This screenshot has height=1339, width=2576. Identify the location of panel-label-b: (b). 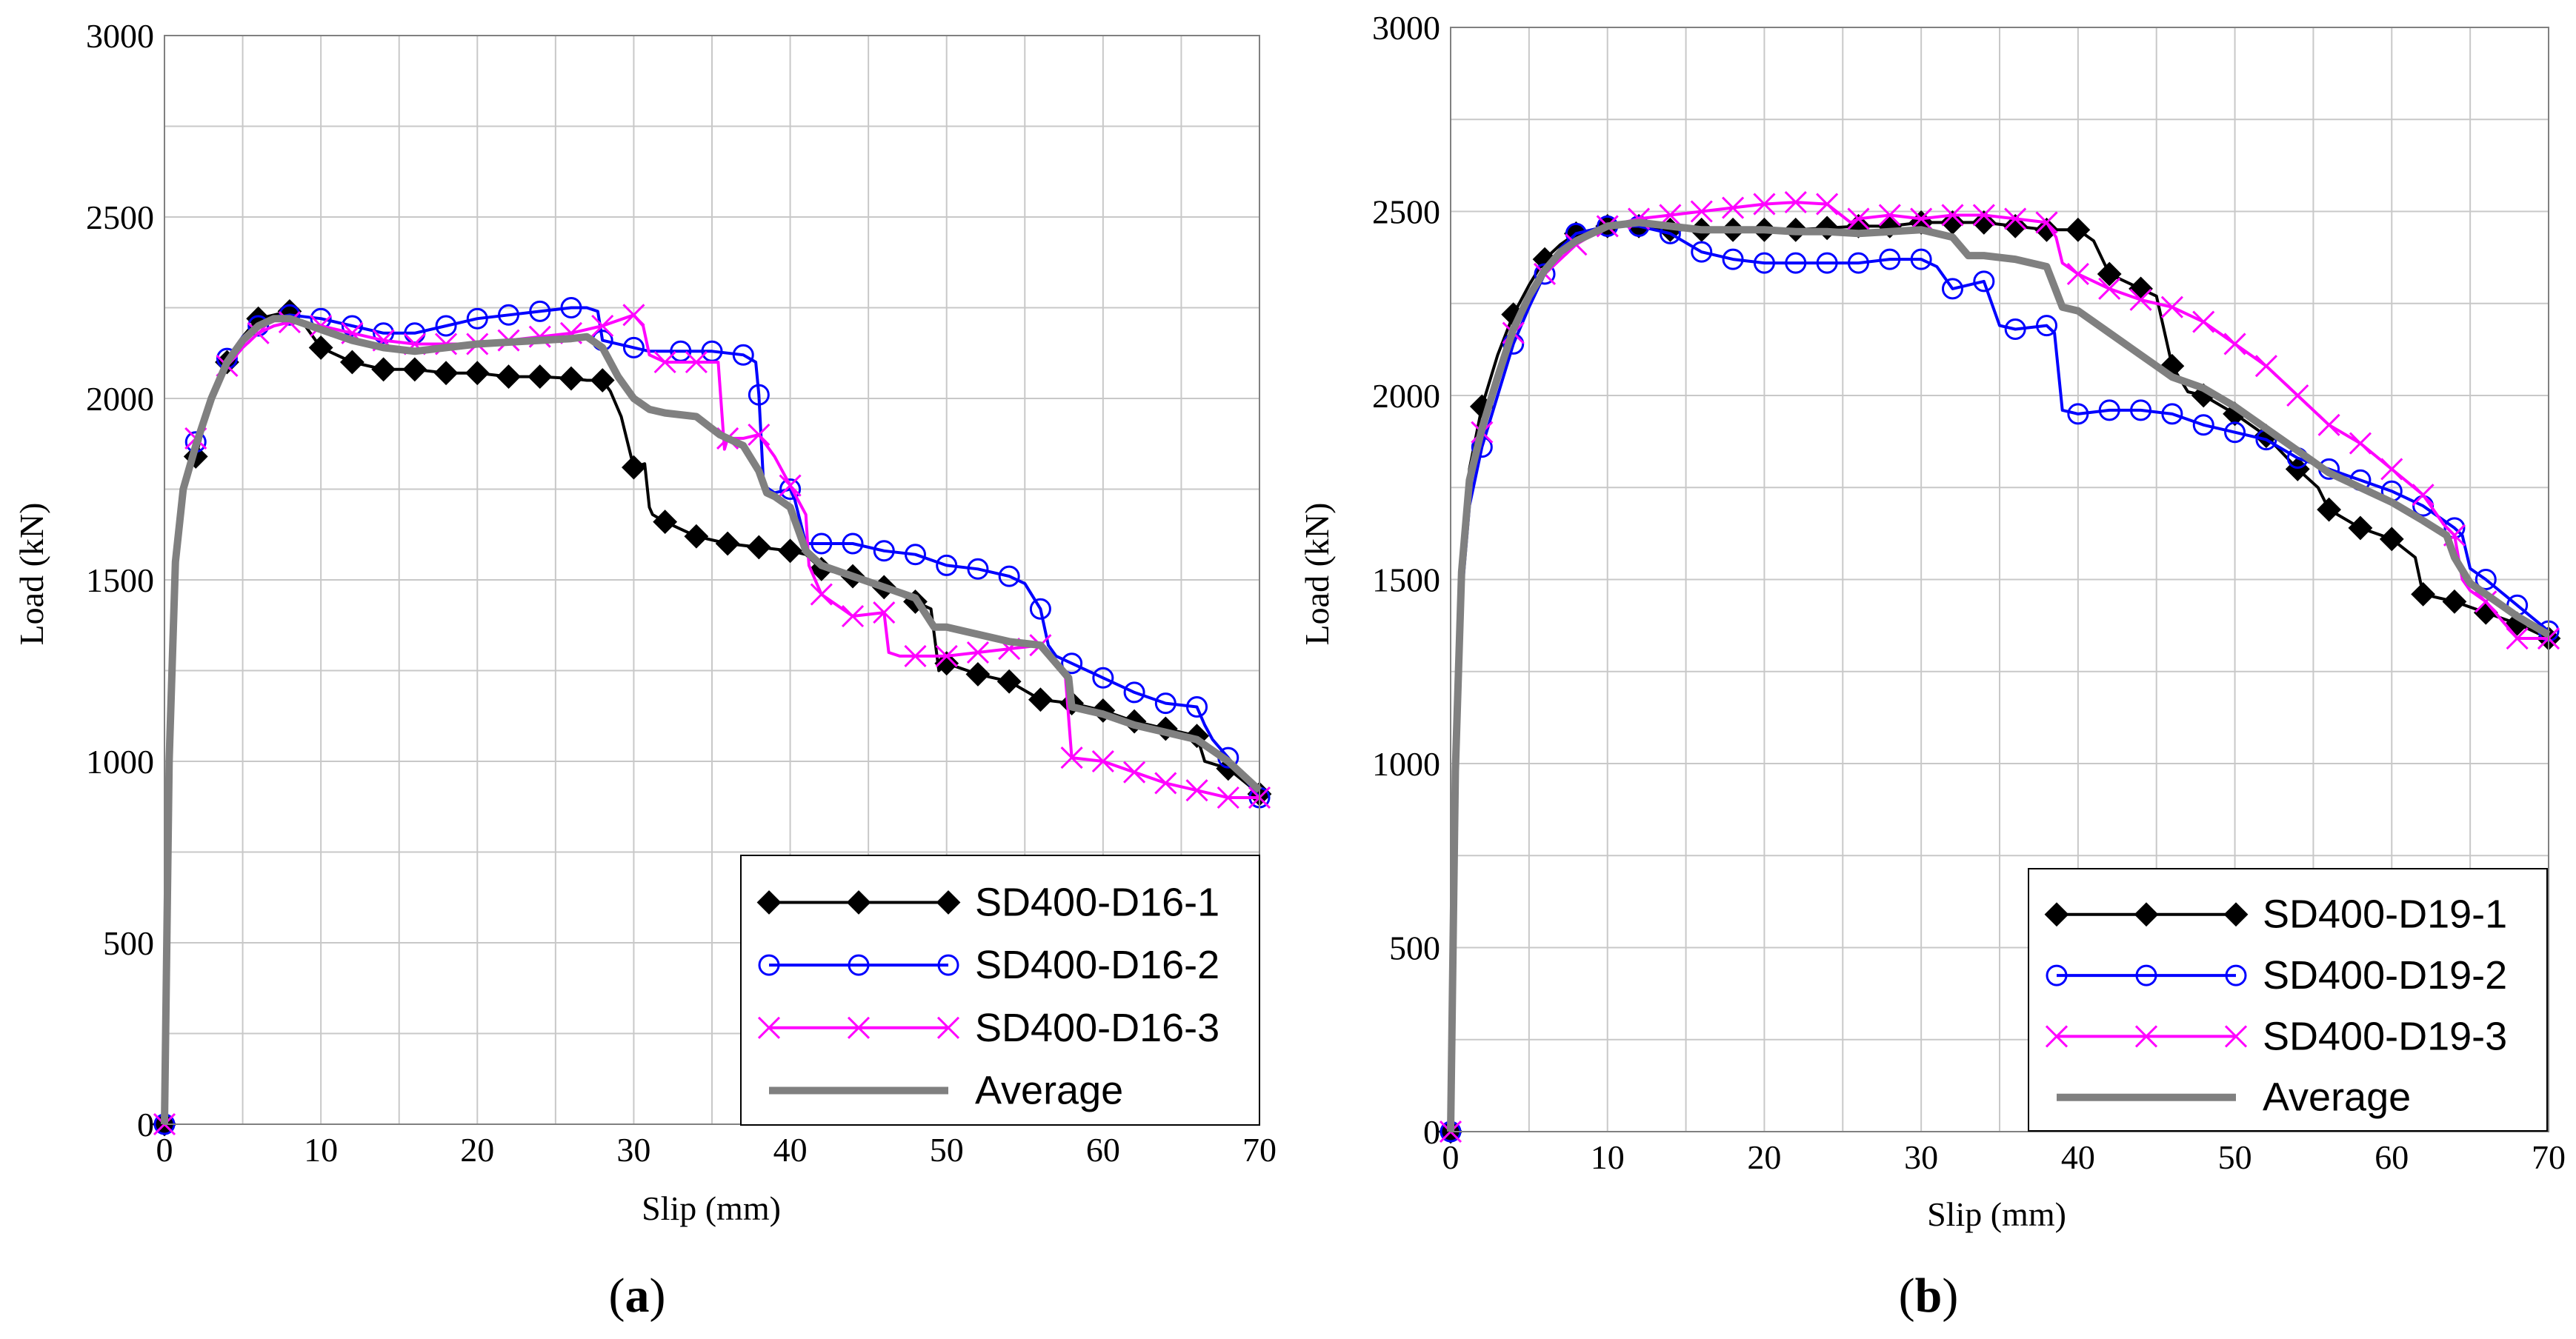
(1929, 1296).